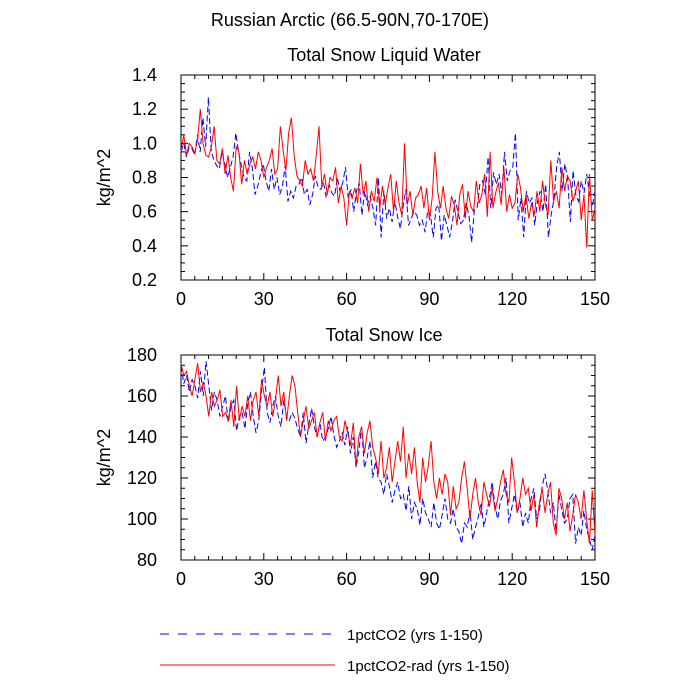 The image size is (700, 700). Describe the element at coordinates (144, 75) in the screenshot. I see `y-tick-label: 1.4` at that location.